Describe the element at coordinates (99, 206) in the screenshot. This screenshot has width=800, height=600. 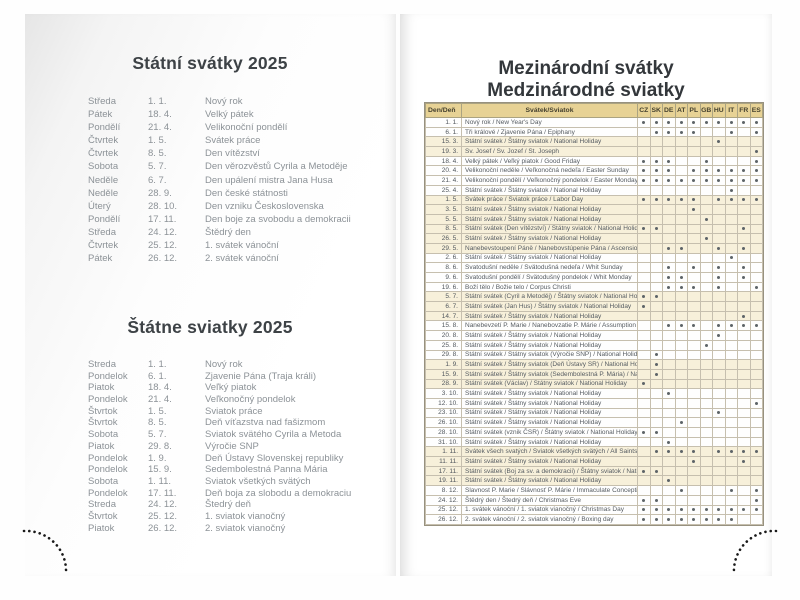
I see `holiday-weekday: Úterý` at that location.